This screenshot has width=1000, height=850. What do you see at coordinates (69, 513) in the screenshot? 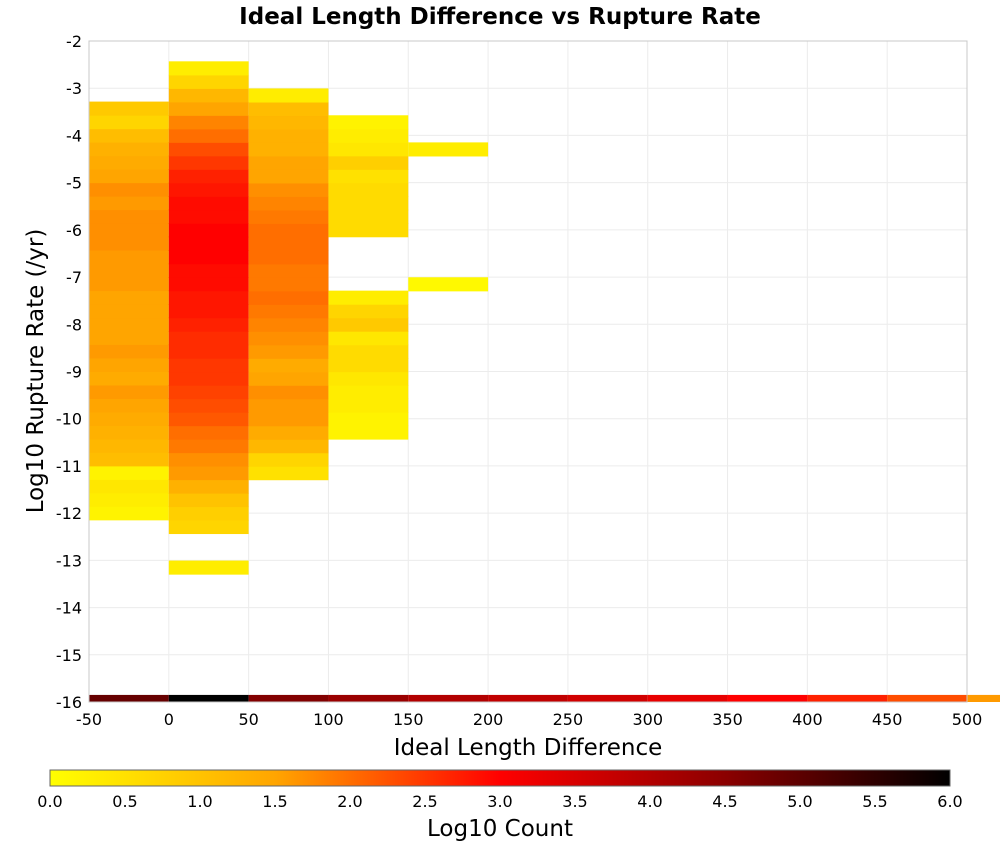
I see `y-tick-label: -12` at bounding box center [69, 513].